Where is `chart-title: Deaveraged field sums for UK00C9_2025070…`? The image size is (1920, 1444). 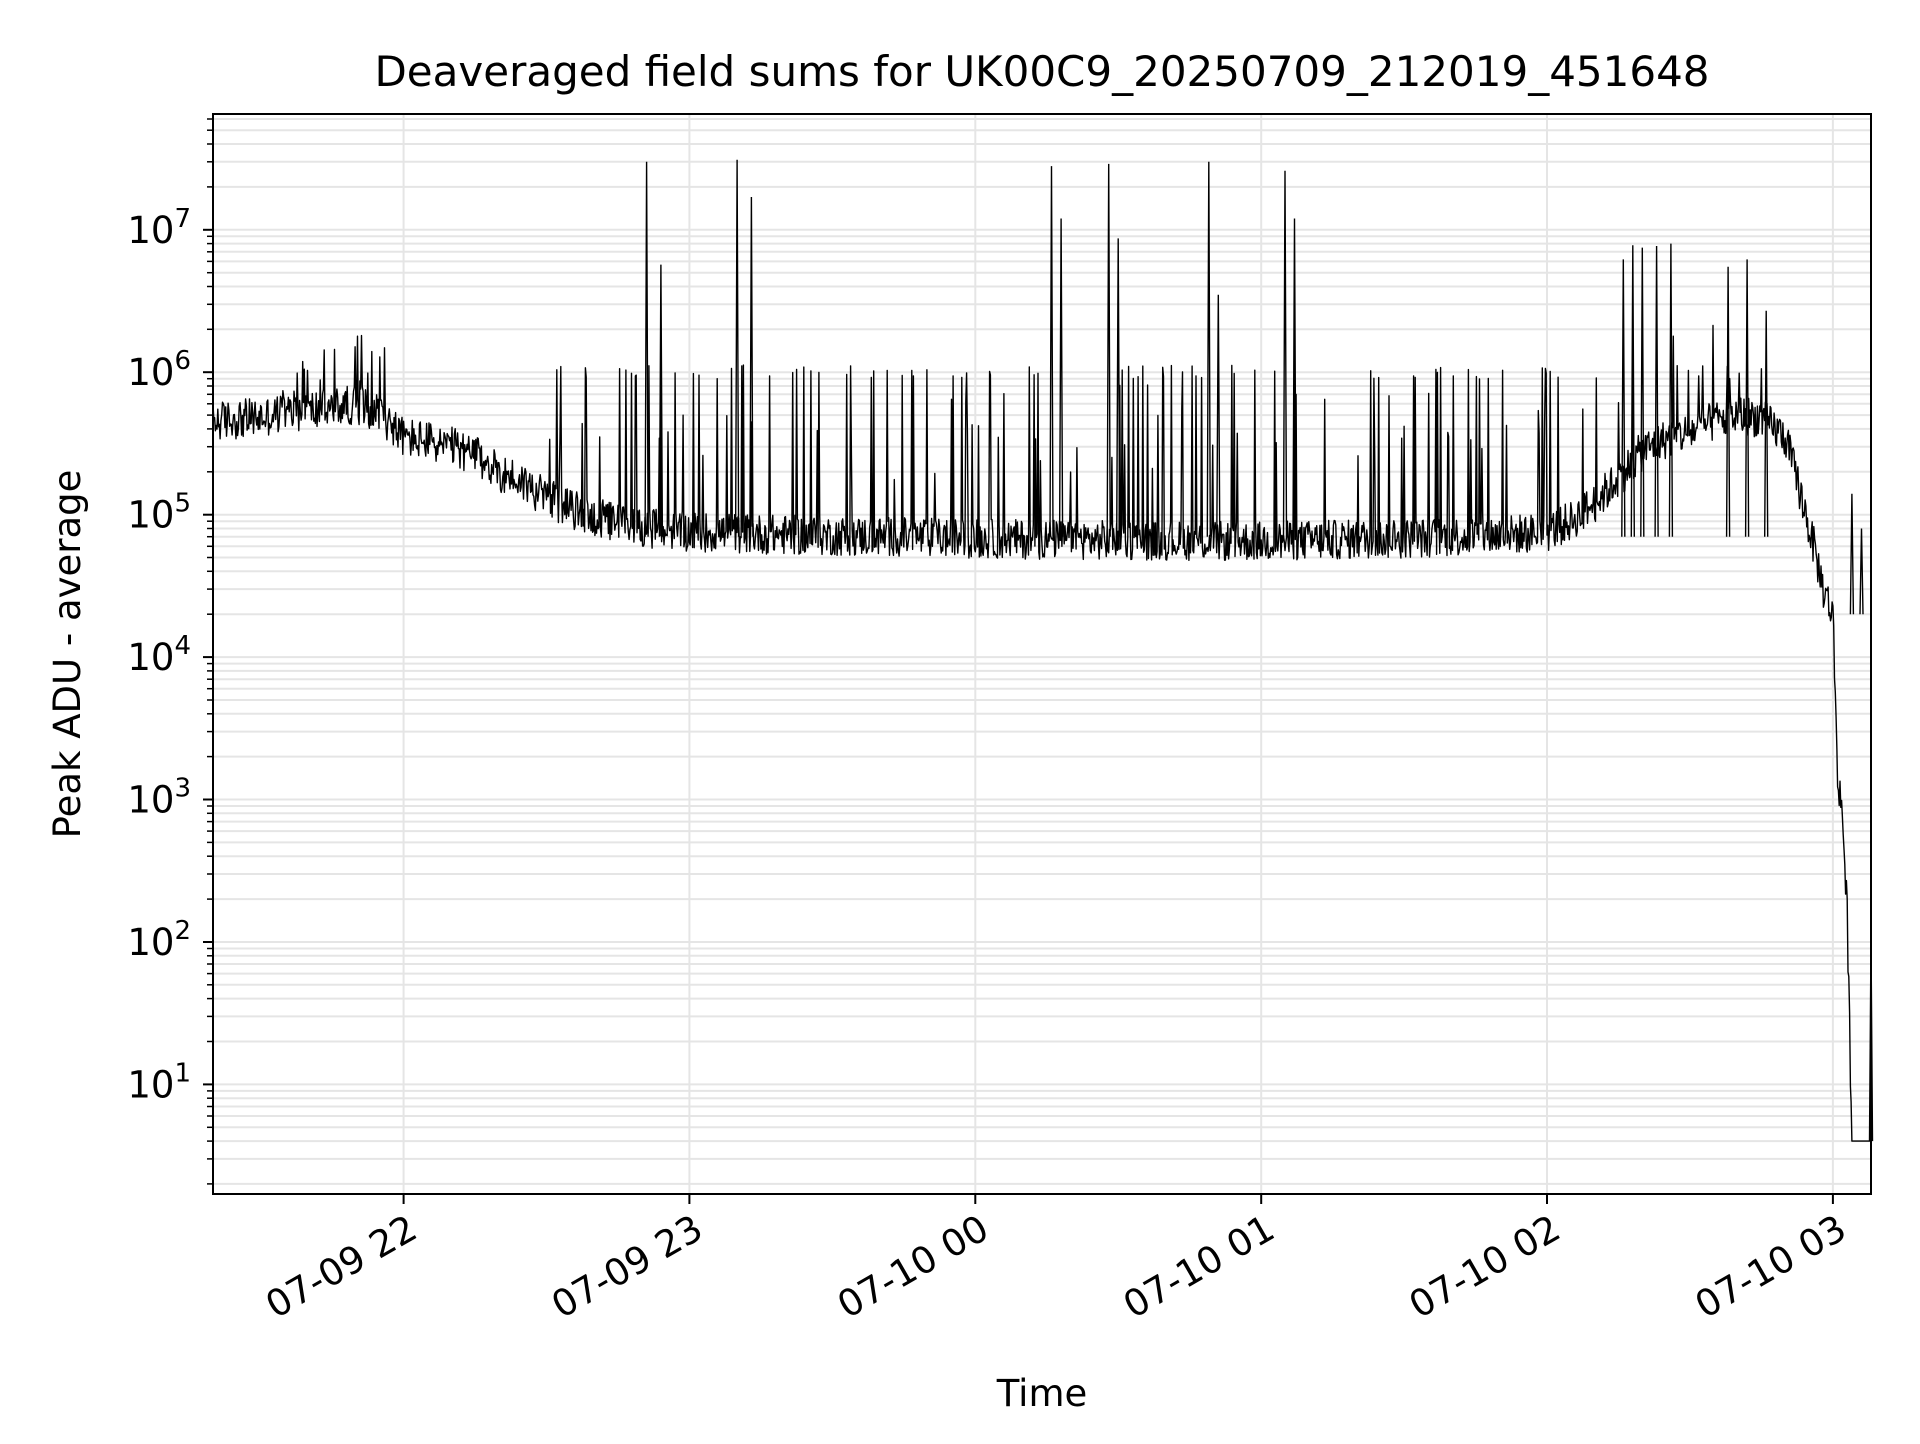 chart-title: Deaveraged field sums for UK00C9_2025070… is located at coordinates (1041, 71).